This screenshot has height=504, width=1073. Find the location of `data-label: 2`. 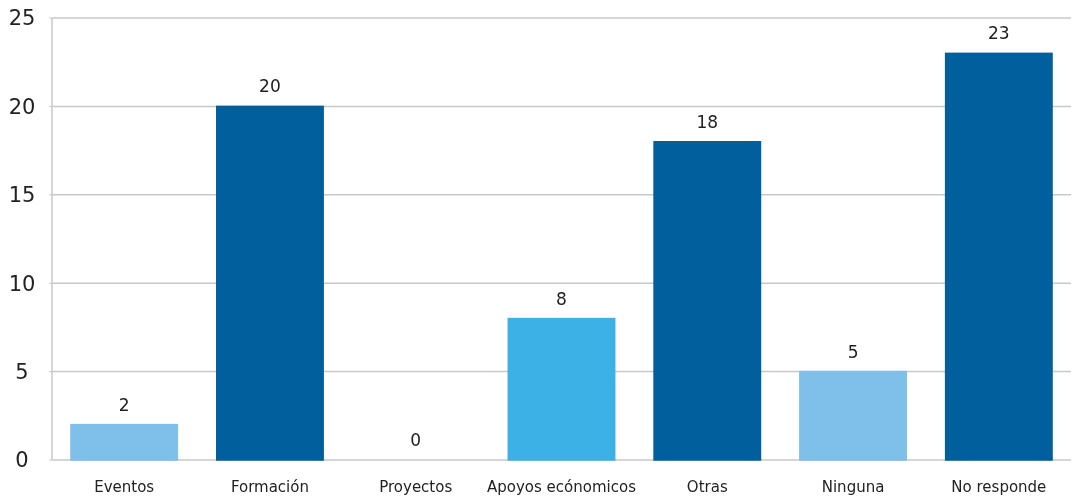

data-label: 2 is located at coordinates (124, 404).